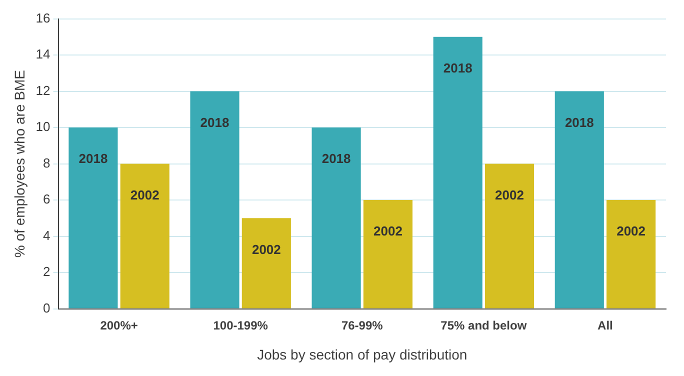  I want to click on x-tick-label: All, so click(605, 325).